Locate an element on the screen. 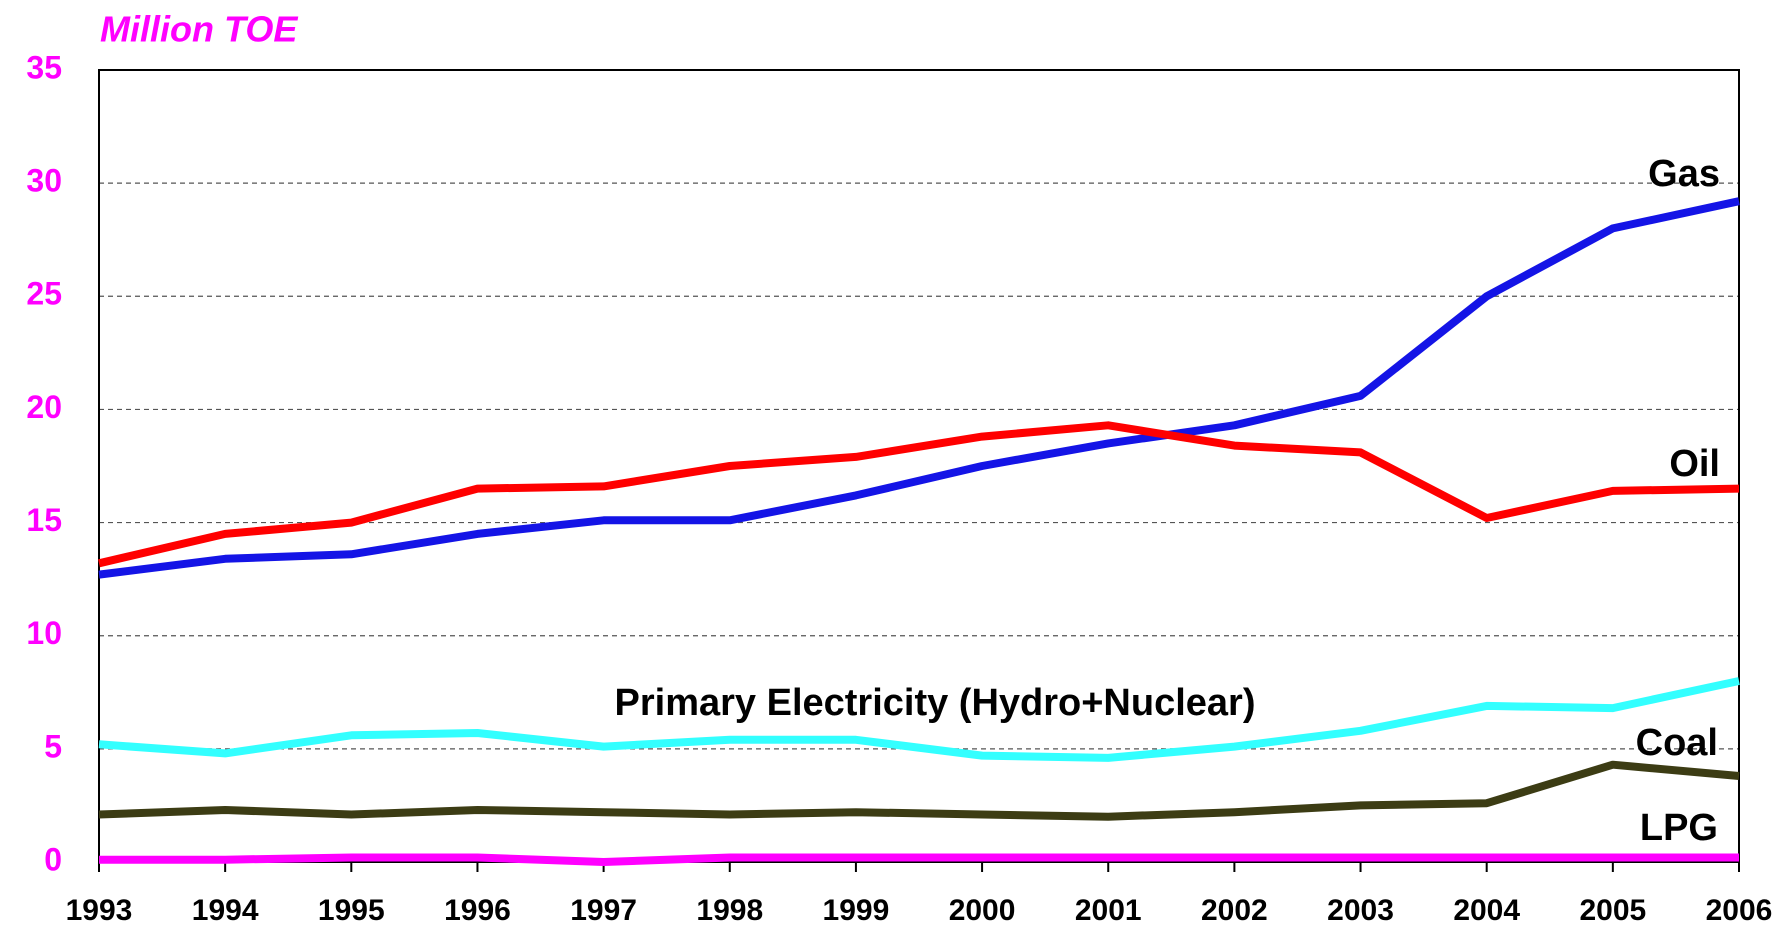 The height and width of the screenshot is (937, 1787). x-tick-label: 2000 is located at coordinates (982, 910).